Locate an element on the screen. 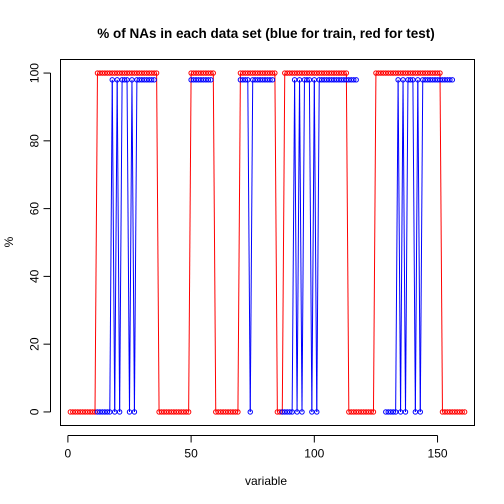  x-tick-label: 100 is located at coordinates (314, 454).